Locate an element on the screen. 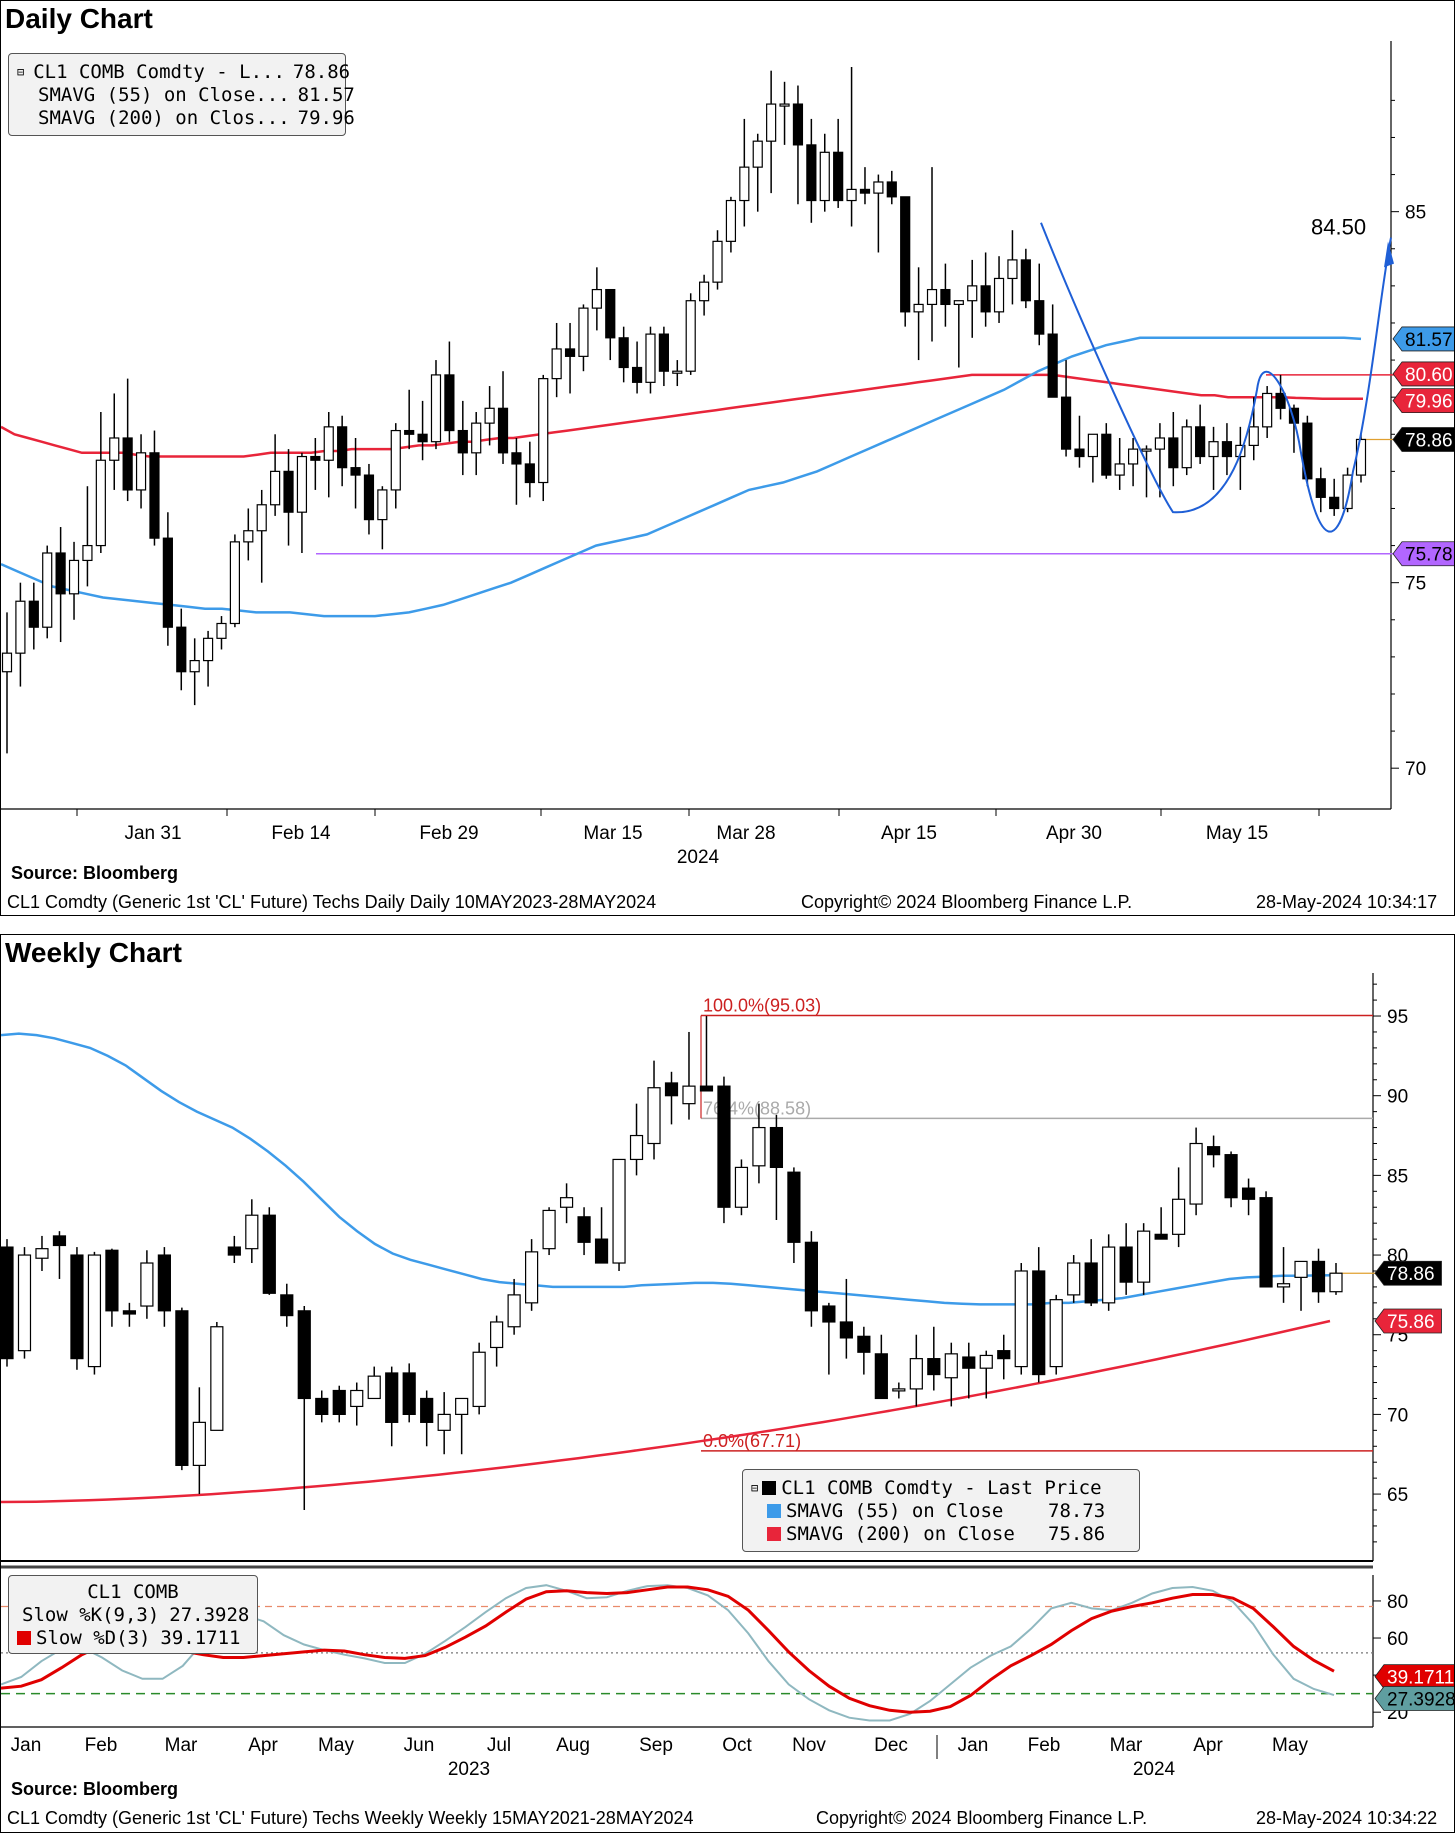 The image size is (1456, 1833). daily-footer-timestamp: 28-May-2024 10:34:17 is located at coordinates (1347, 902).